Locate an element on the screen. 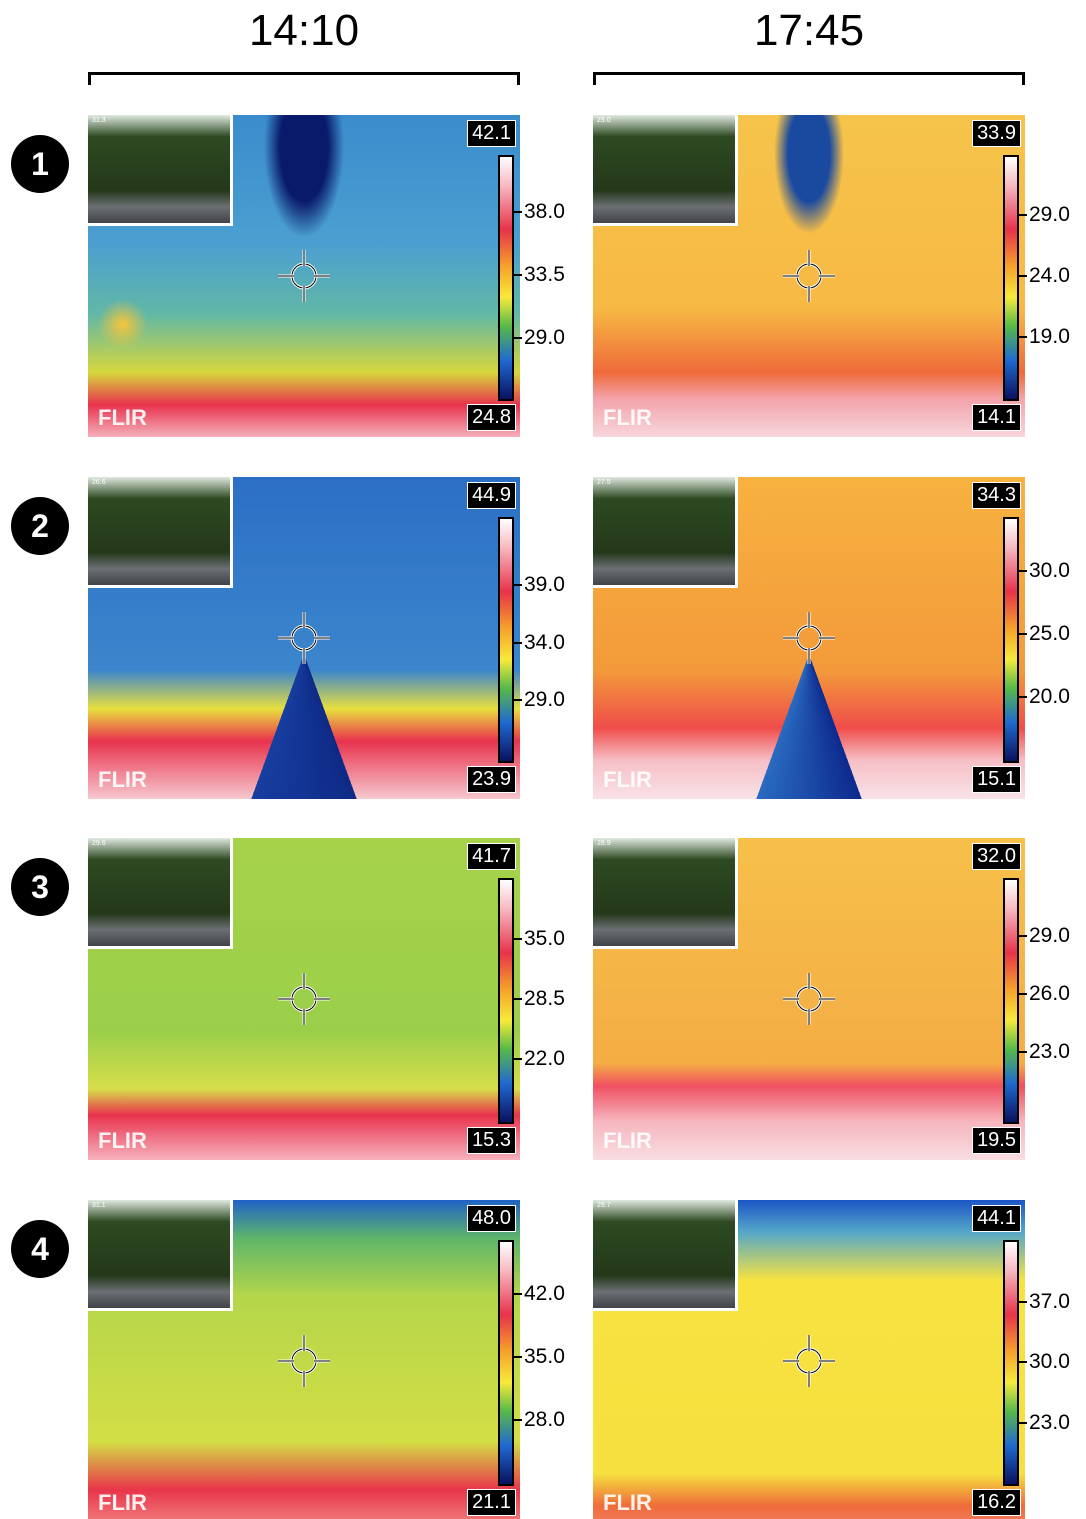 The height and width of the screenshot is (1519, 1086). inset-photo: 31.3 is located at coordinates (160, 170).